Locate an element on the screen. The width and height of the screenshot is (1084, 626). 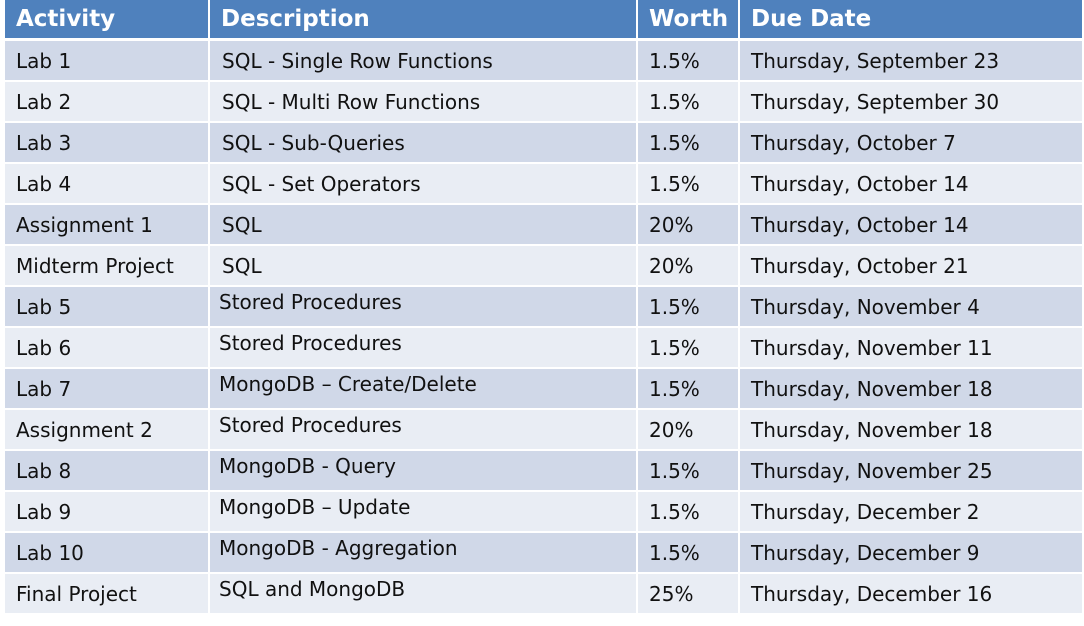
due-date-cell-text: Thursday, November 18 is located at coordinates (872, 429).